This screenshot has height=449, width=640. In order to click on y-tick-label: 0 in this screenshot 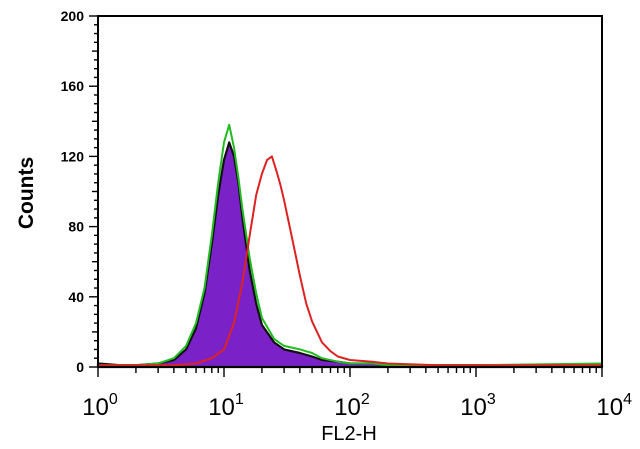, I will do `click(80, 367)`.